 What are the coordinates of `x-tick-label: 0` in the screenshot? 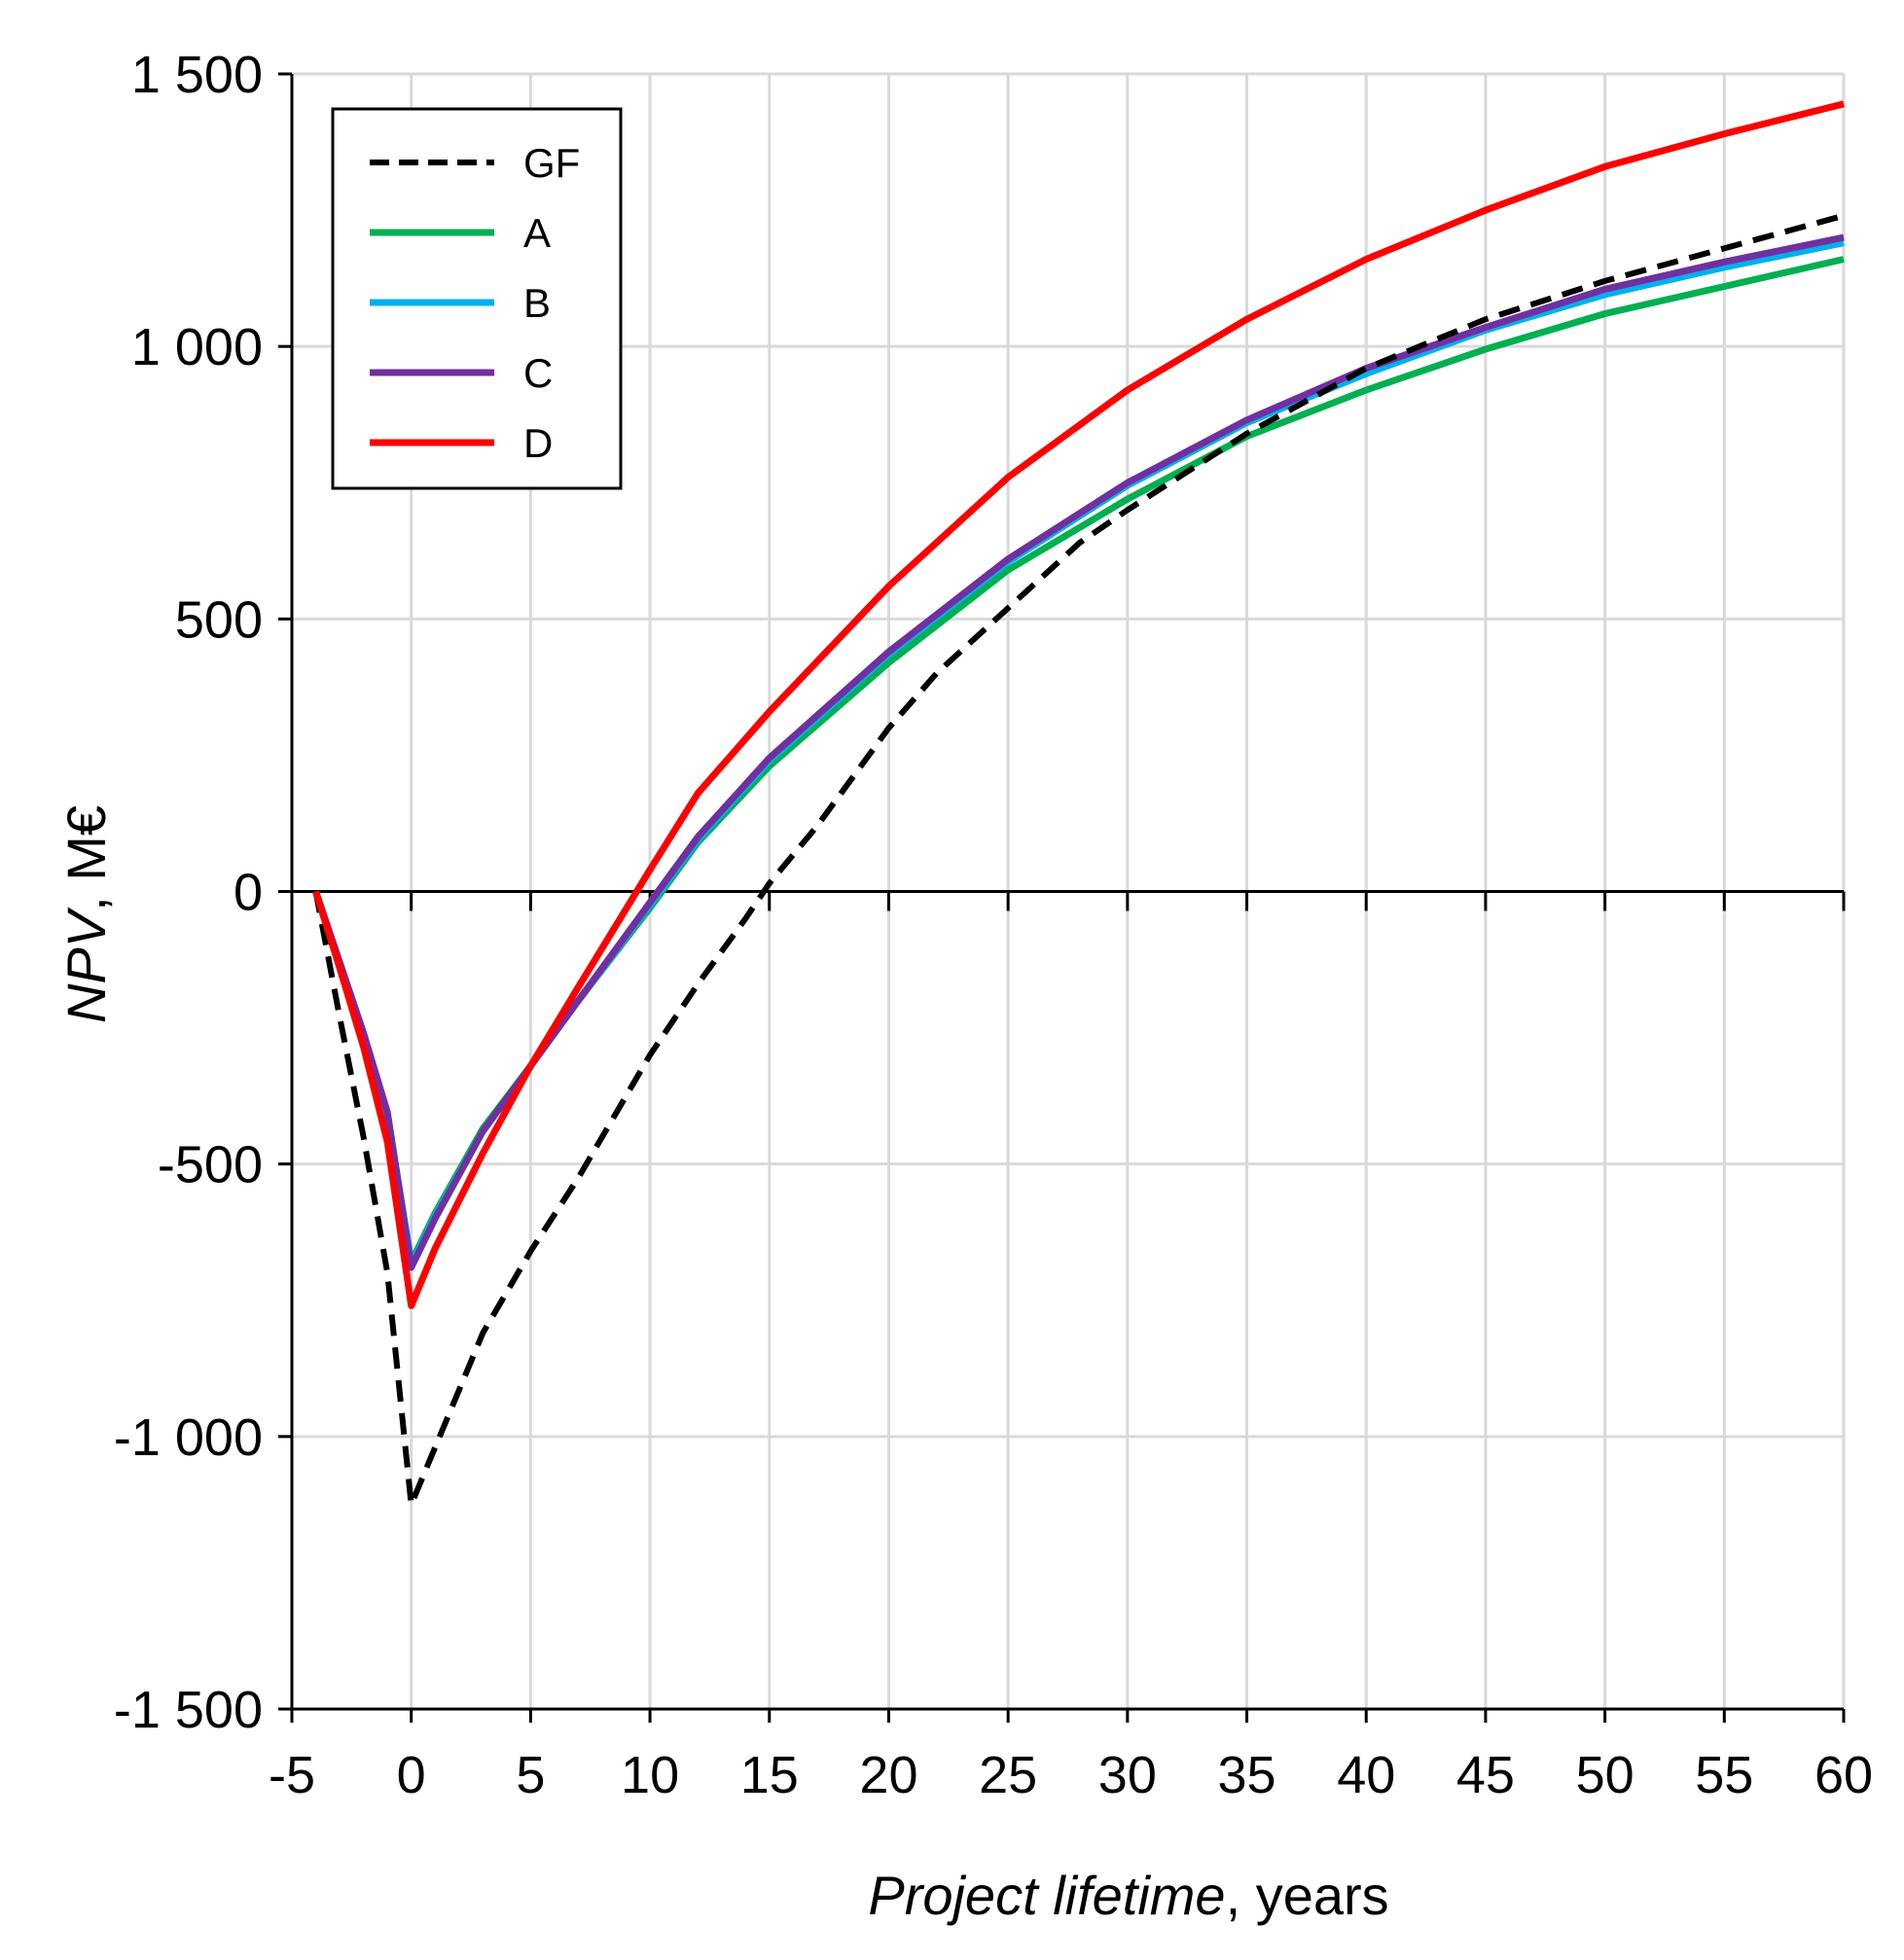 It's located at (411, 1775).